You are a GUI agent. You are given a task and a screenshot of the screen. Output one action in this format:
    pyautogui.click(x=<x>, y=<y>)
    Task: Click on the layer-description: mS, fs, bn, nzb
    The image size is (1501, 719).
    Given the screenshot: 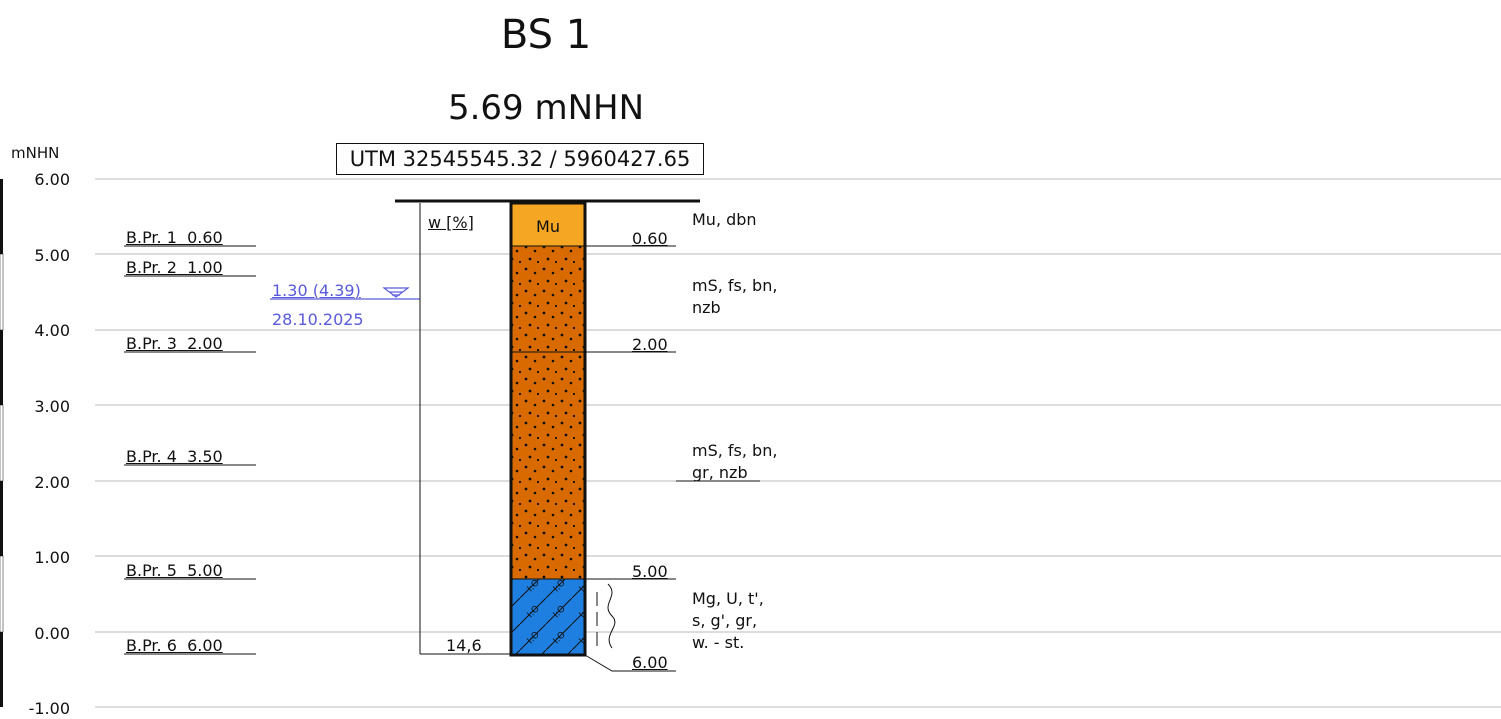 What is the action you would take?
    pyautogui.click(x=735, y=296)
    